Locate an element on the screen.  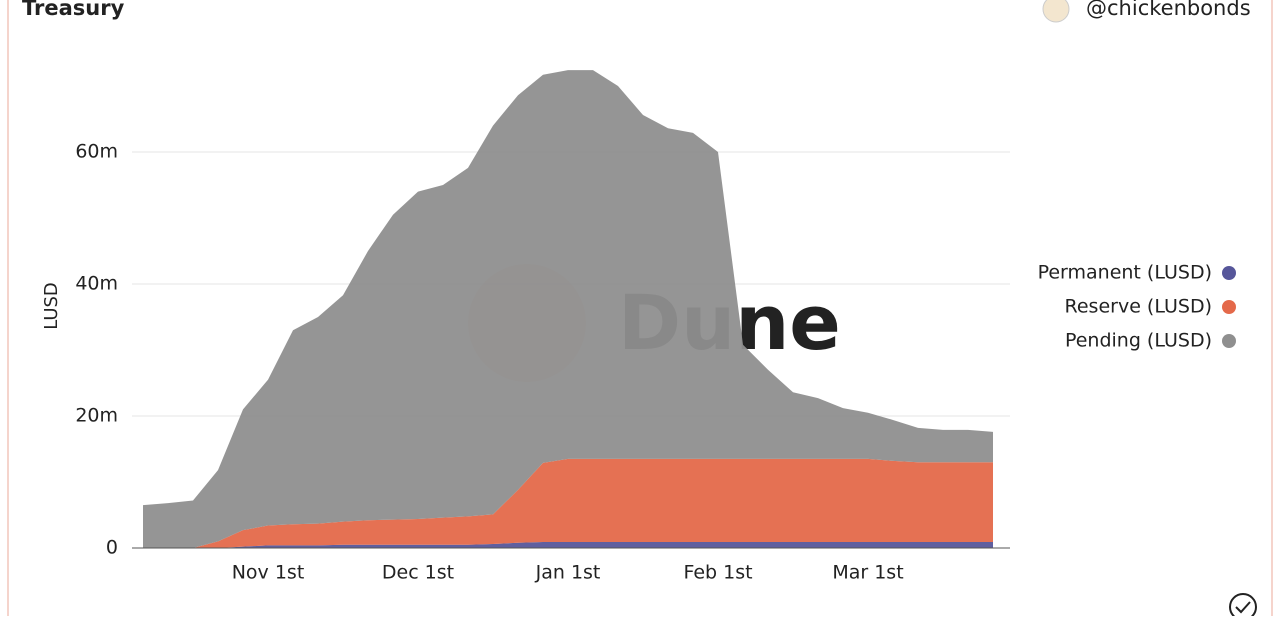
avatar is located at coordinates (1056, 11).